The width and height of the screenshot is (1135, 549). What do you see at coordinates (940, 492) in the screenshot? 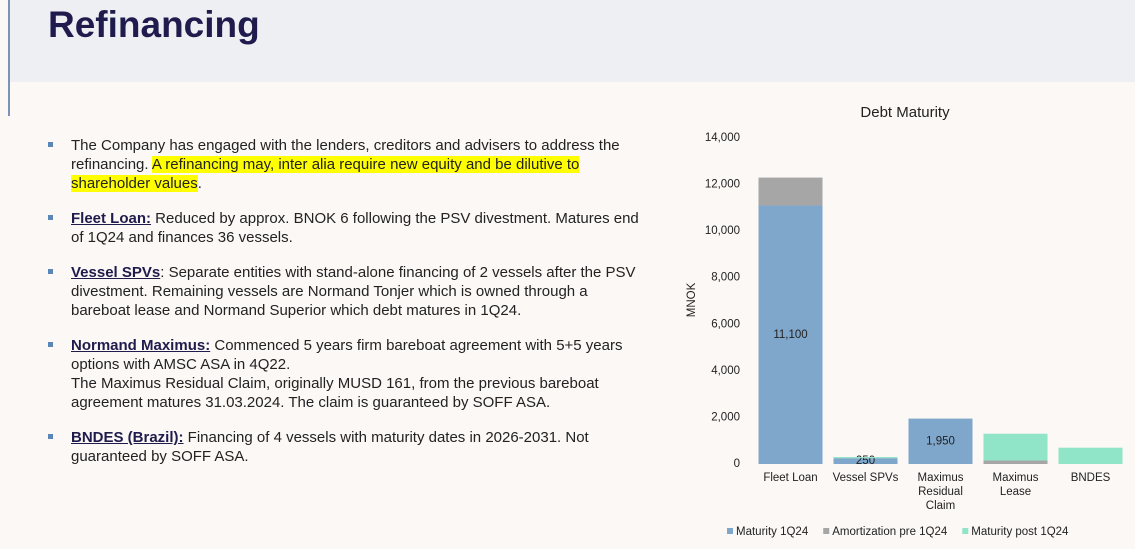
I see `x-tick-label: Maximus Residual Claim` at bounding box center [940, 492].